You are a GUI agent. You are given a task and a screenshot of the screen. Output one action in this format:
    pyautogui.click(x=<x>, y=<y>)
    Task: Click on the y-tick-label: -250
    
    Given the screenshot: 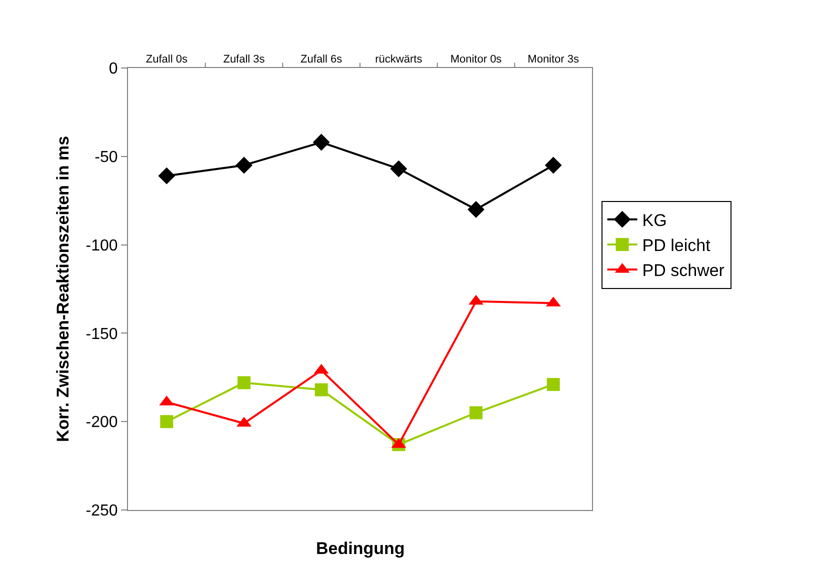 What is the action you would take?
    pyautogui.click(x=102, y=511)
    